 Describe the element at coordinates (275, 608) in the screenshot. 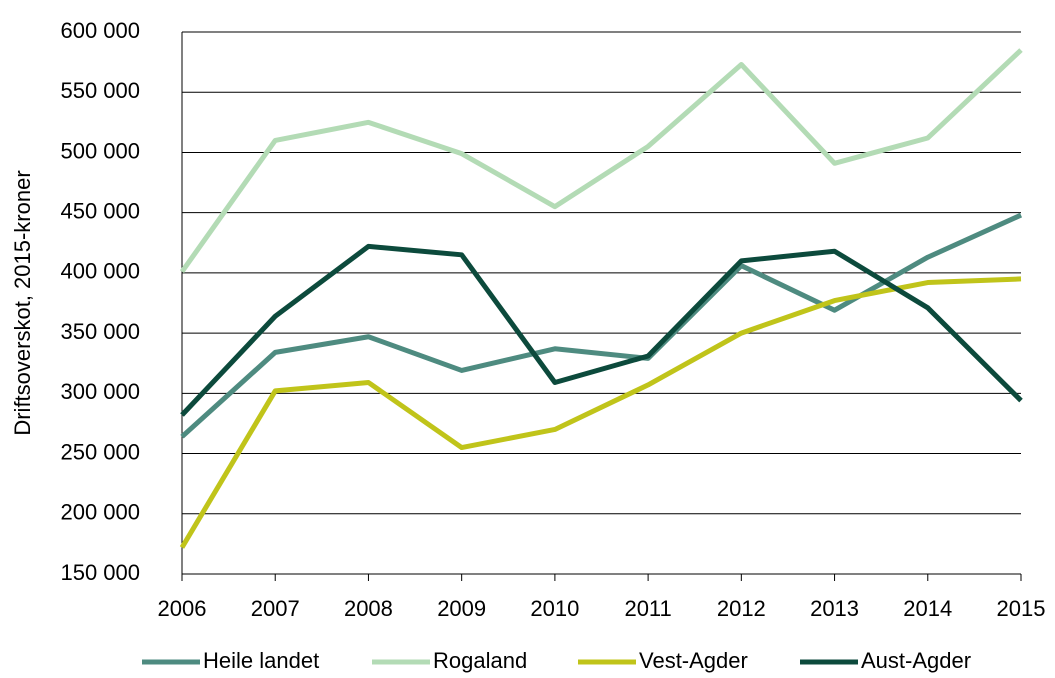

I see `x-tick-label: 2007` at that location.